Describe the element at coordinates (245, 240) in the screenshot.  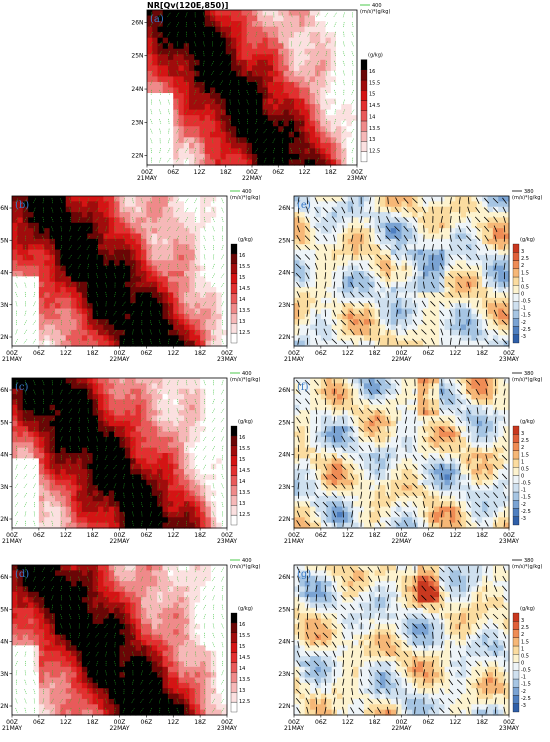
I see `colorbar-unit: (g/kg)` at that location.